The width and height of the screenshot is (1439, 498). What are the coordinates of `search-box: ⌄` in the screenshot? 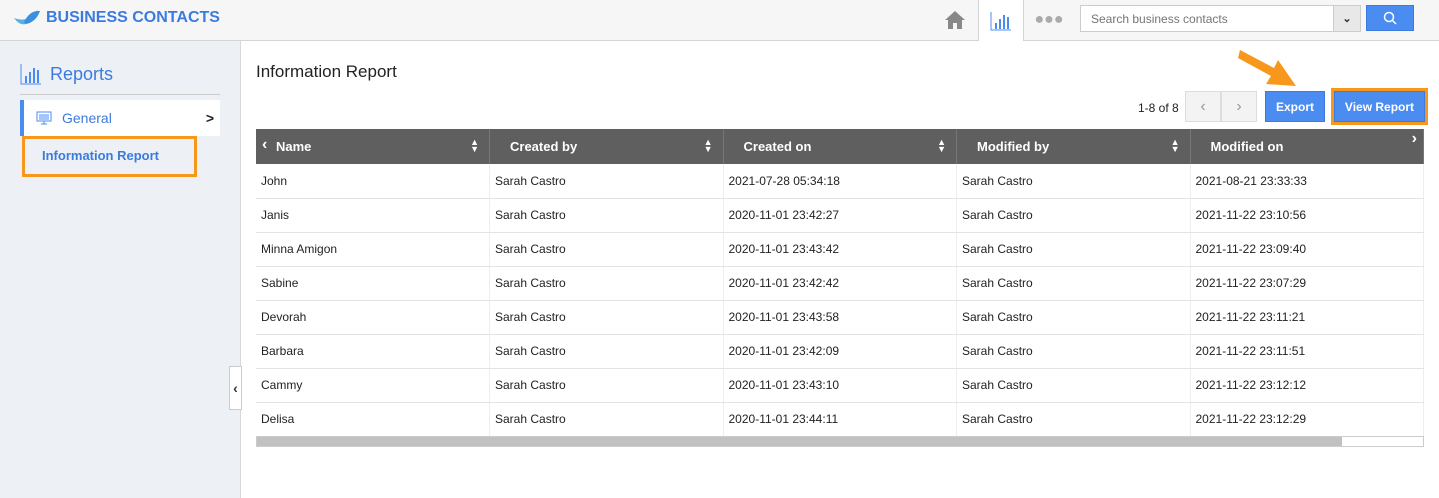 It's located at (1220, 18).